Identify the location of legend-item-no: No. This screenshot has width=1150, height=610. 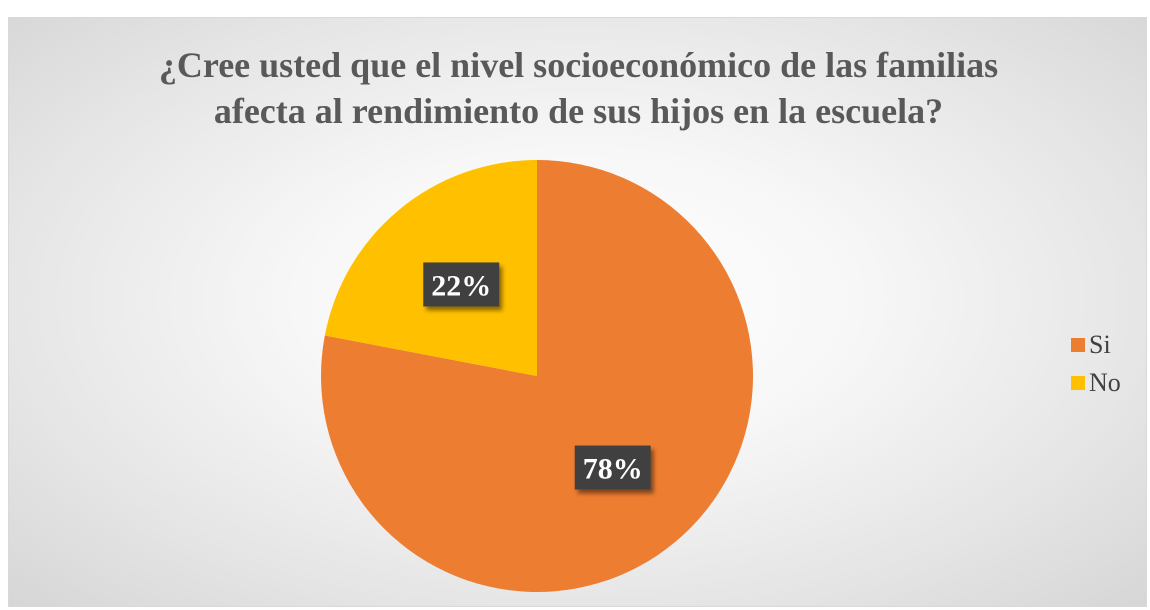
(1096, 383).